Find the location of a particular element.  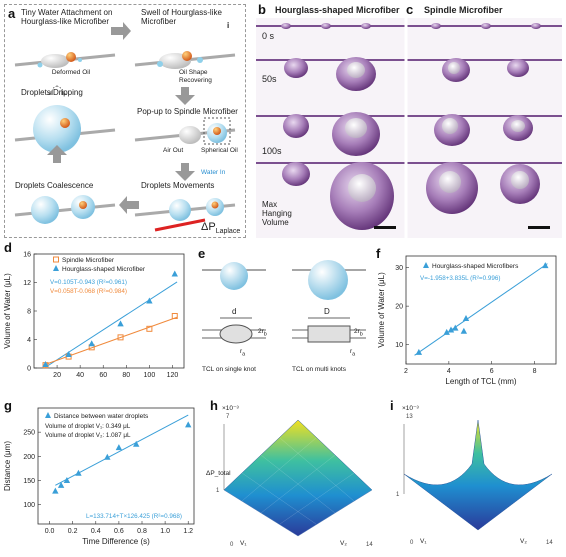

plot-frame is located at coordinates (481, 310).